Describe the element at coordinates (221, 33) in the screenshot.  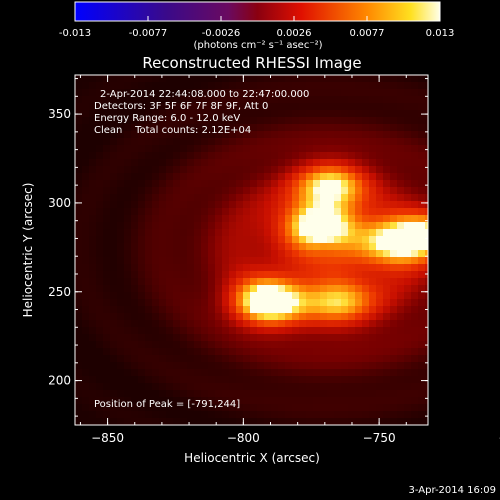
I see `colorbar-tick-label: -0.0026` at that location.